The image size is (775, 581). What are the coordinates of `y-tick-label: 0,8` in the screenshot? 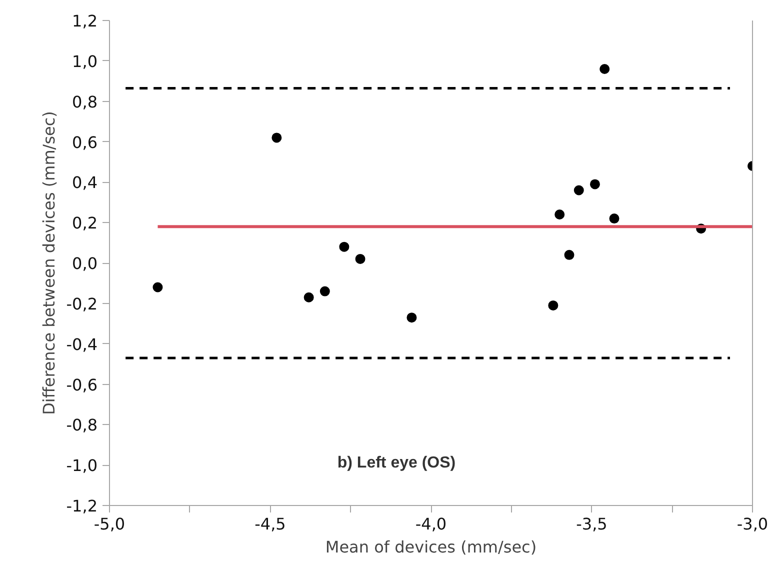 It's located at (85, 102).